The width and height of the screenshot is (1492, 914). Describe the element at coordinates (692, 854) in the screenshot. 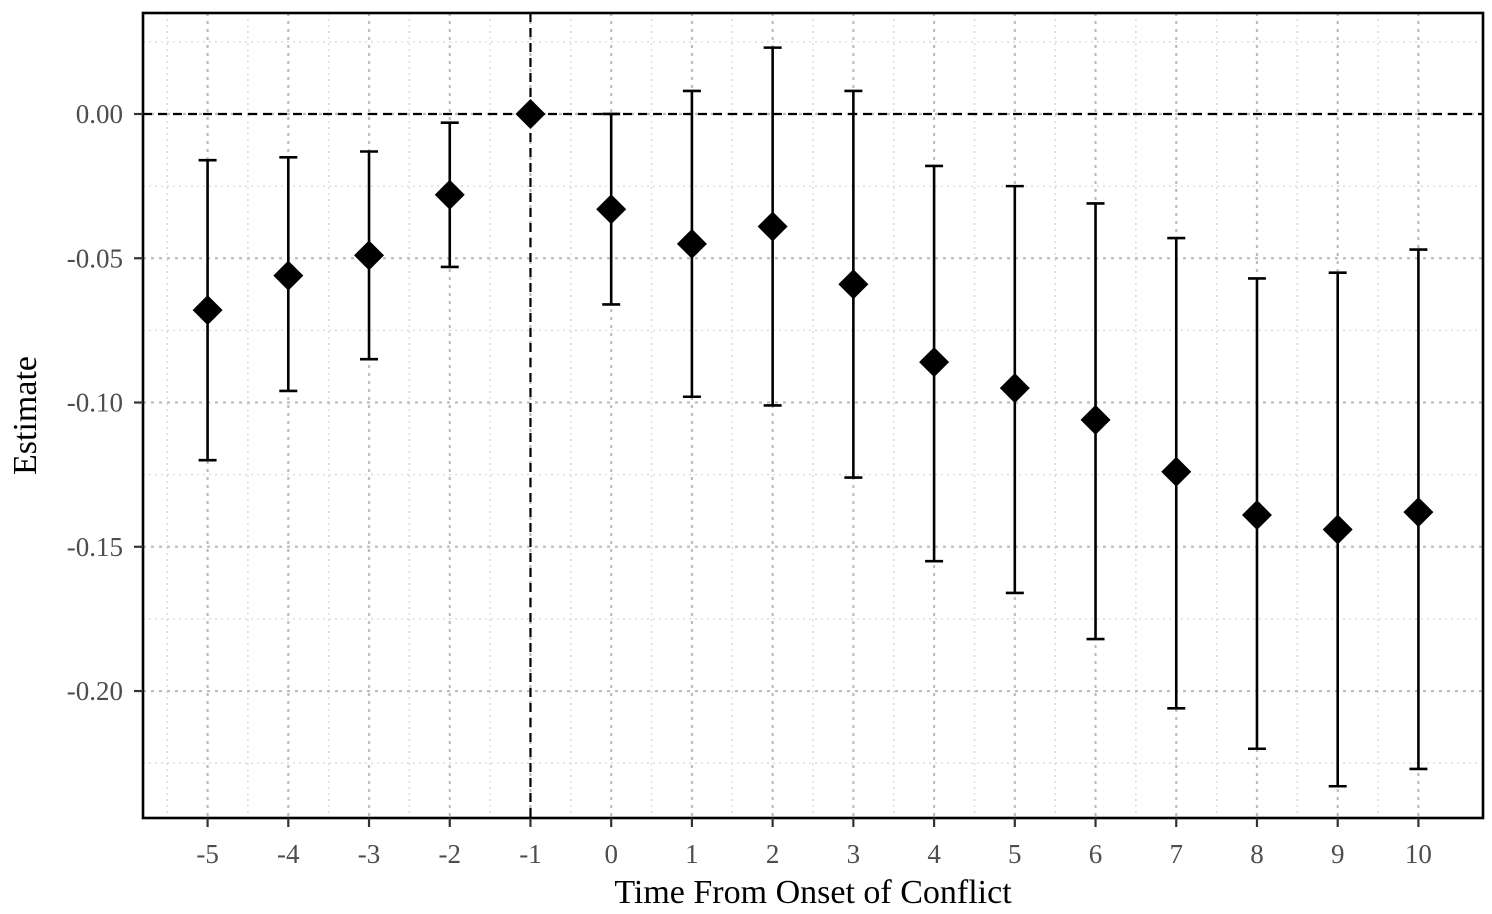

I see `x-tick-label: 1` at that location.